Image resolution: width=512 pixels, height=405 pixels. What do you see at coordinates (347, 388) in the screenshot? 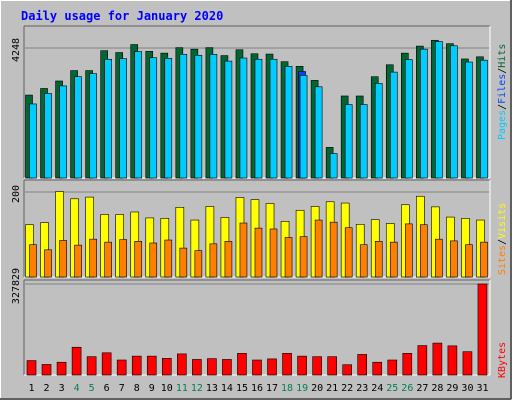
I see `x-tick-label: 22` at bounding box center [347, 388].